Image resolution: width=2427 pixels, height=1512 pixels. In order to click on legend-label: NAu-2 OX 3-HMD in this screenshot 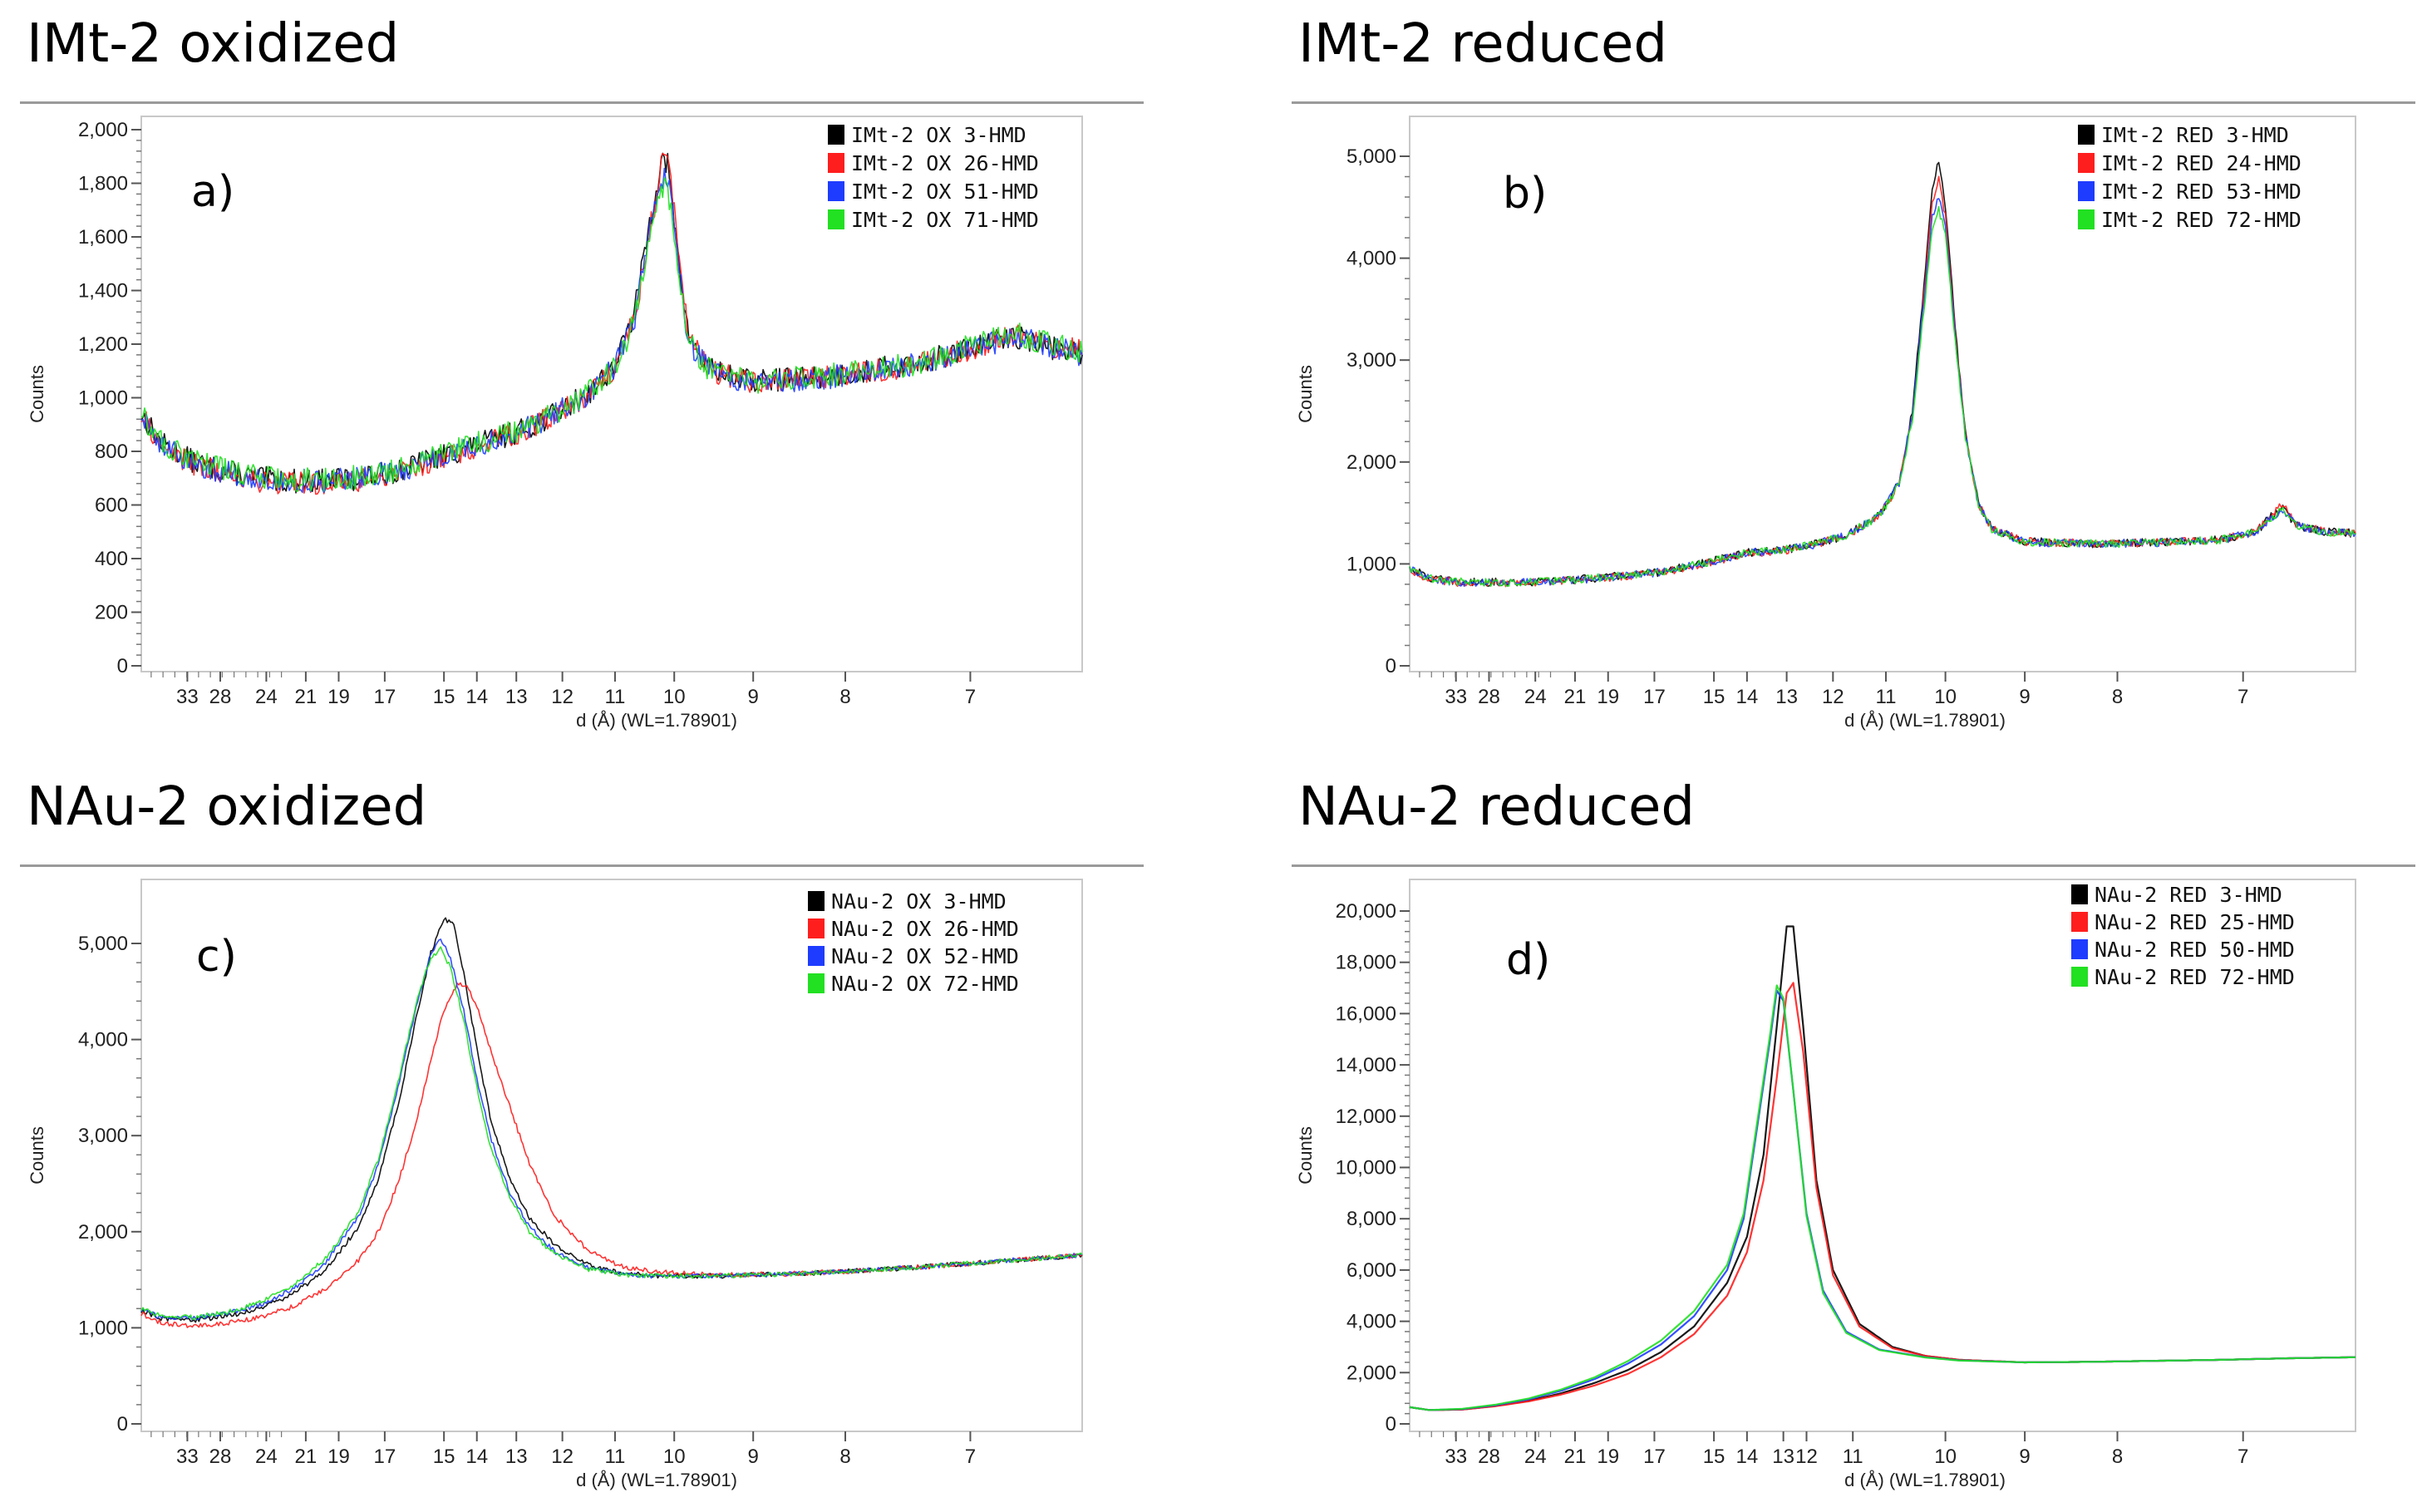, I will do `click(919, 902)`.